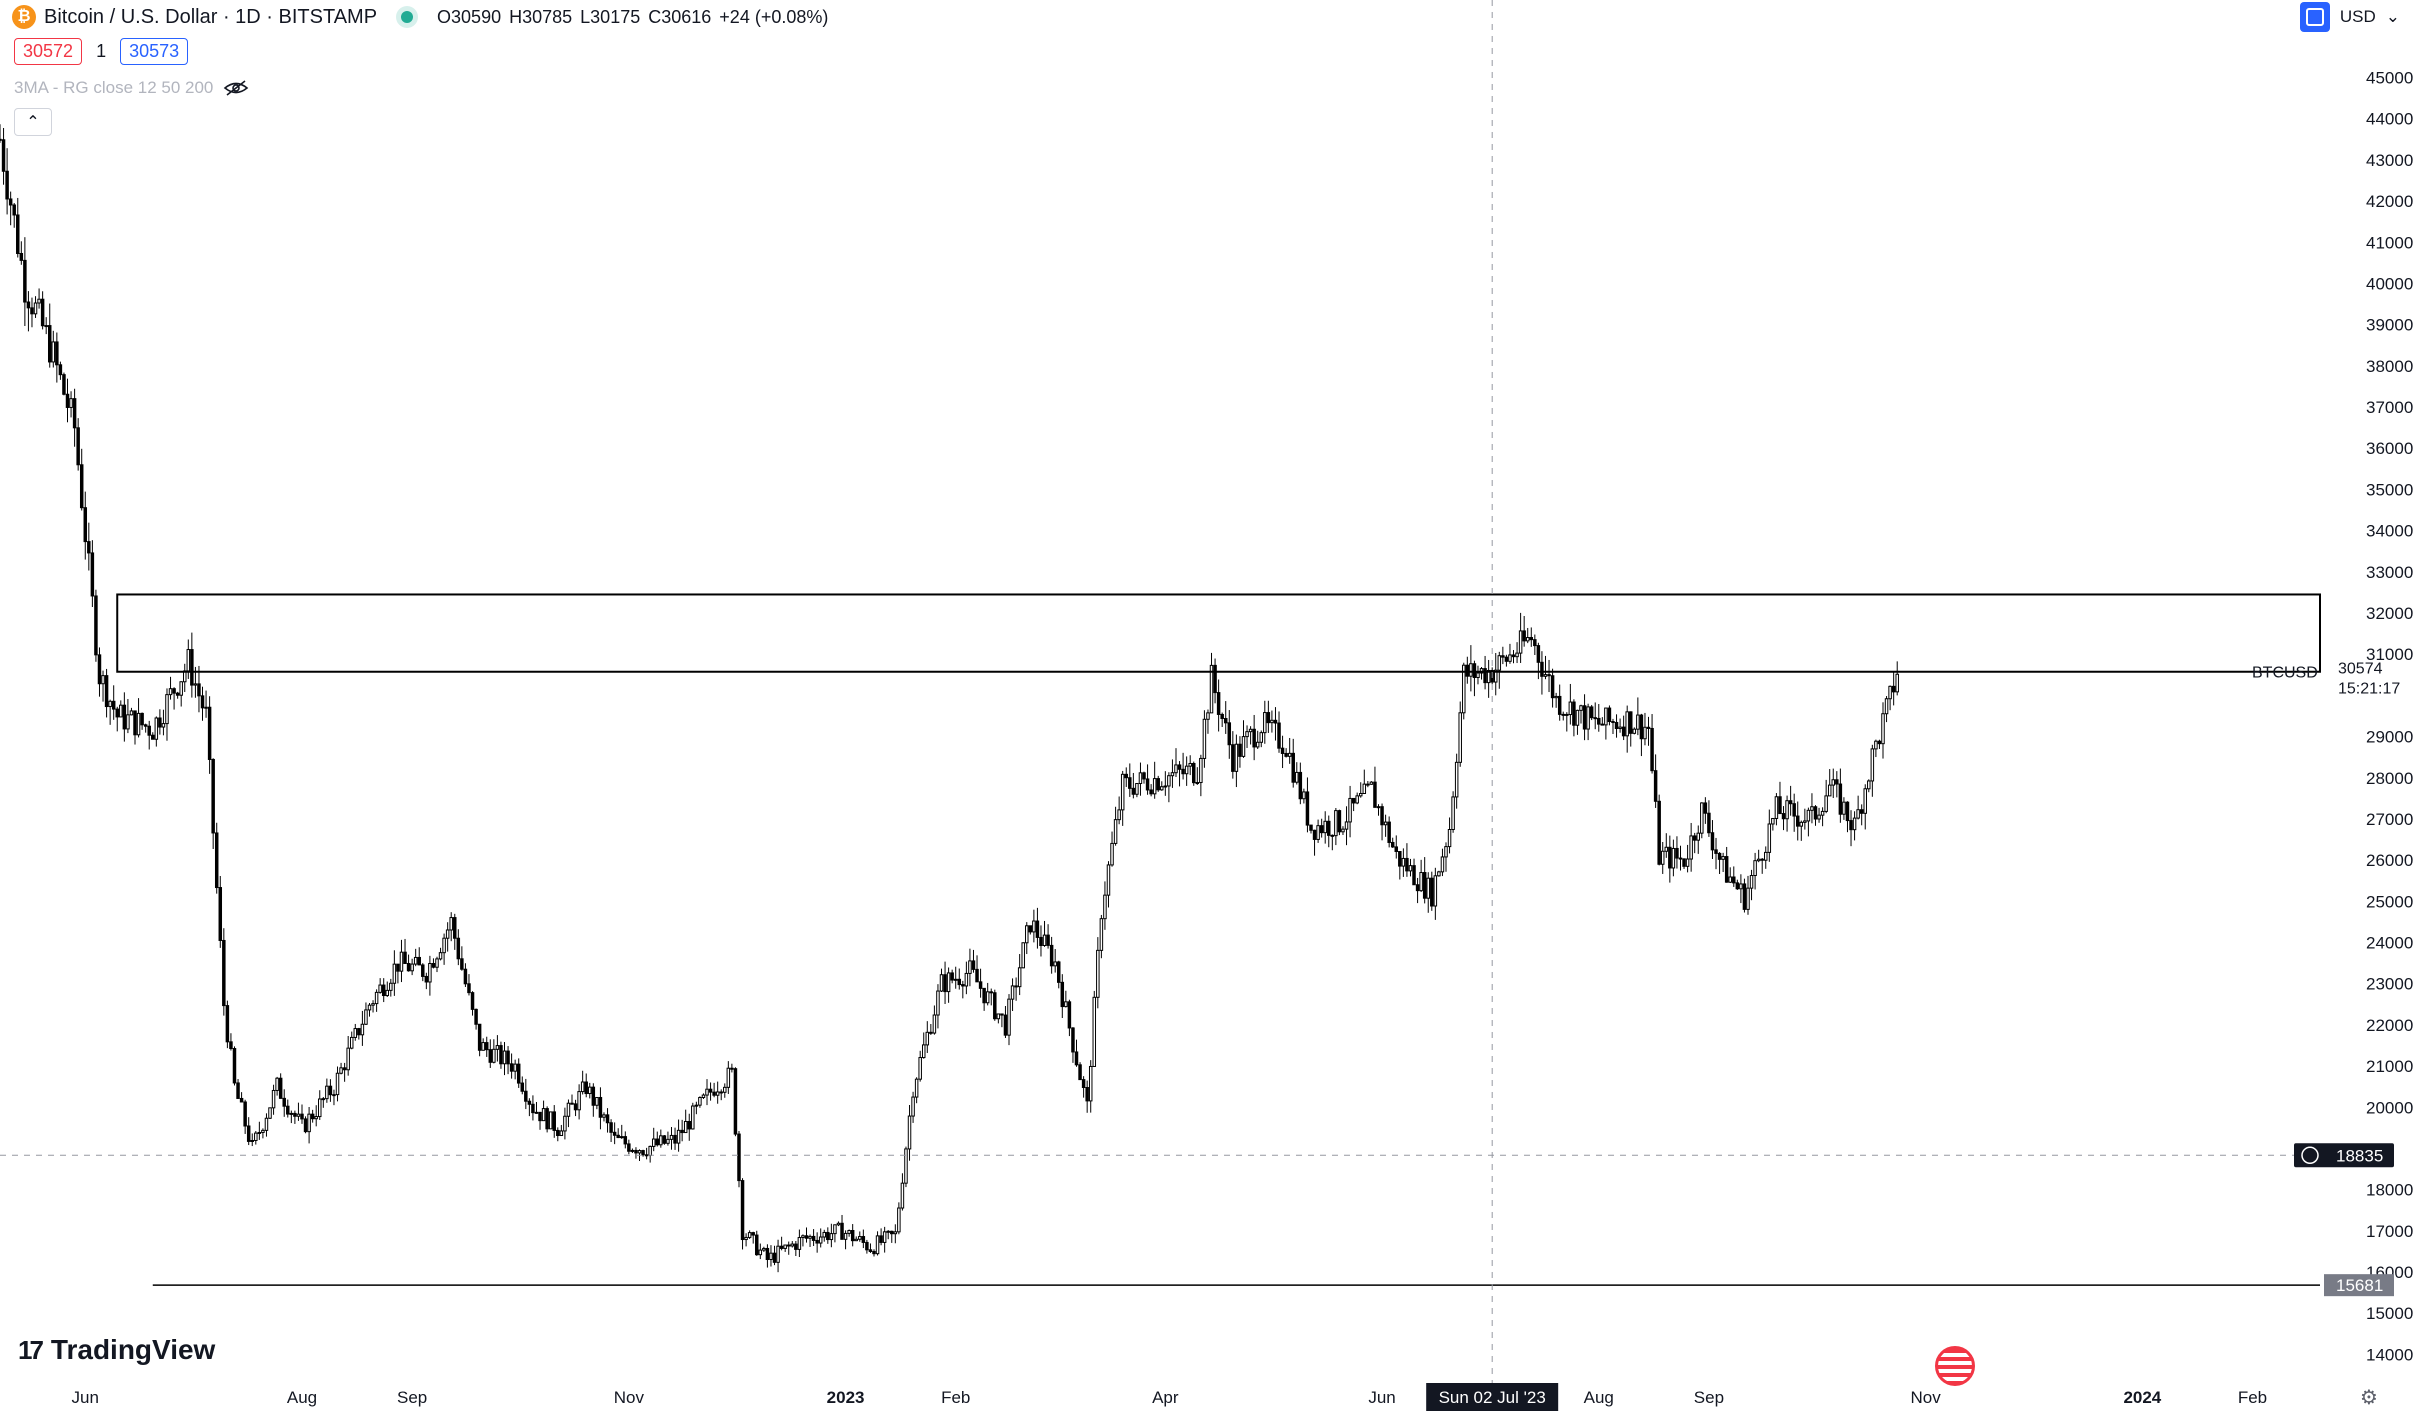 The width and height of the screenshot is (2416, 1414). I want to click on indicator-label: 3MA - RG close 12 50 200, so click(114, 87).